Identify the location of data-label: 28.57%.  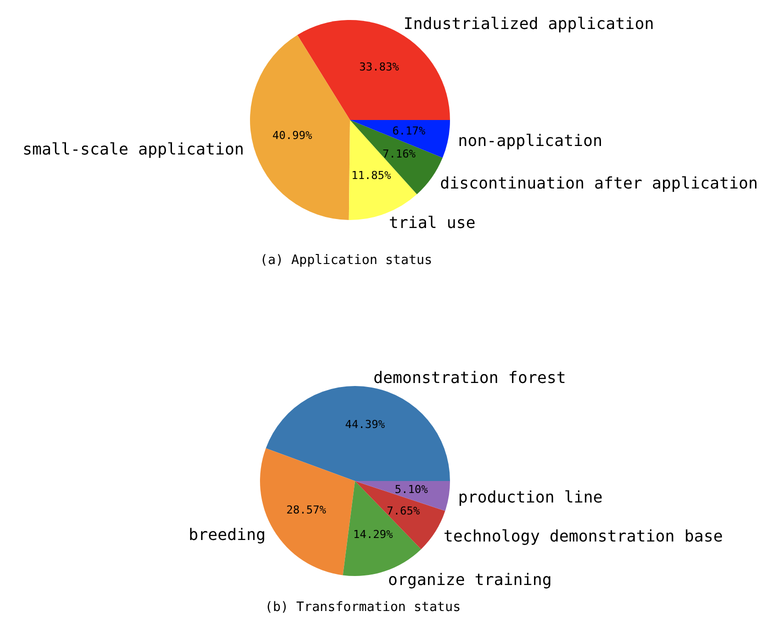
(306, 510).